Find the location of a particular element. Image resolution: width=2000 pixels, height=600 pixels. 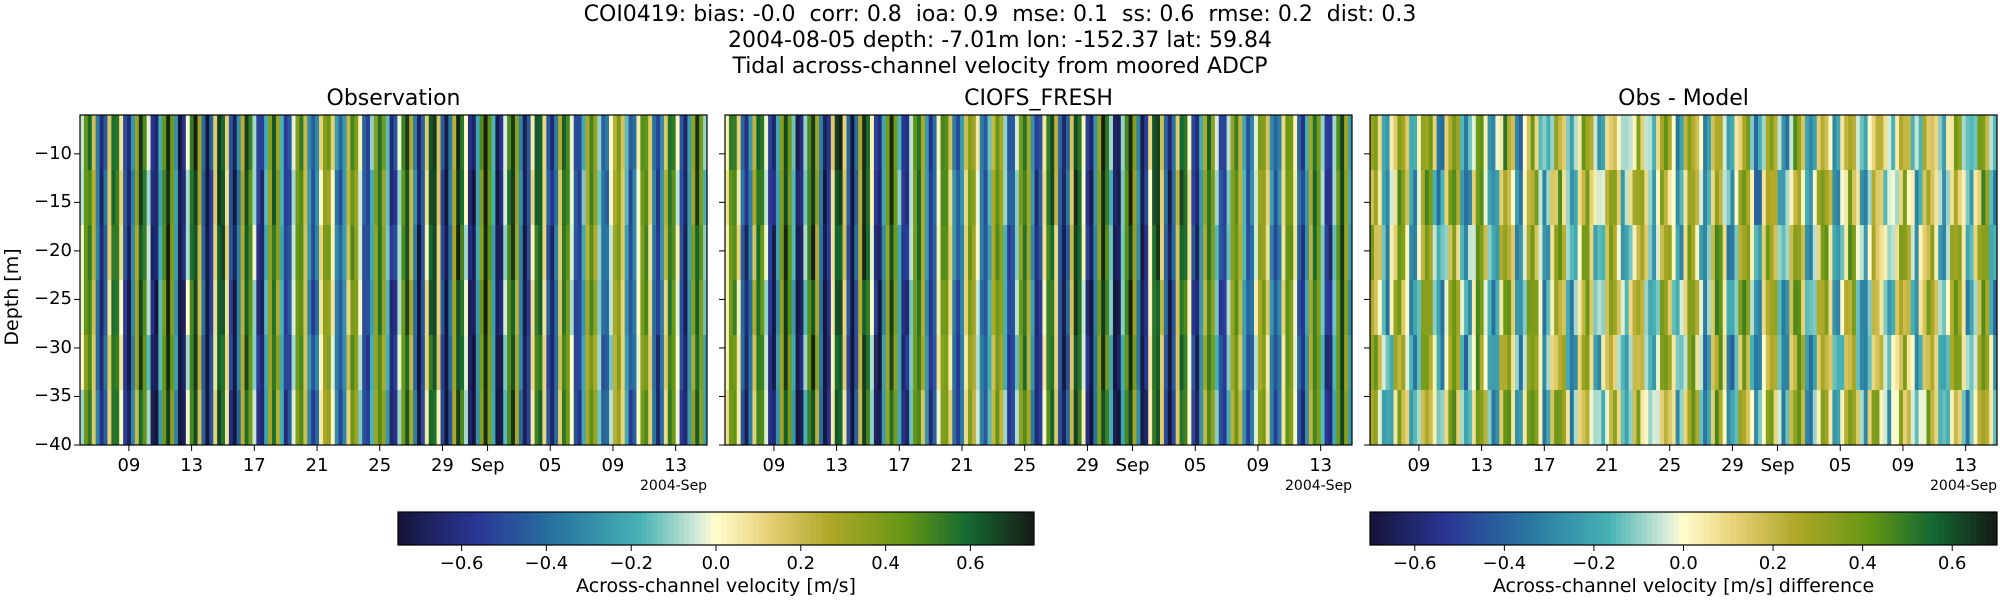

y-tick-label: −25 is located at coordinates (53, 299).